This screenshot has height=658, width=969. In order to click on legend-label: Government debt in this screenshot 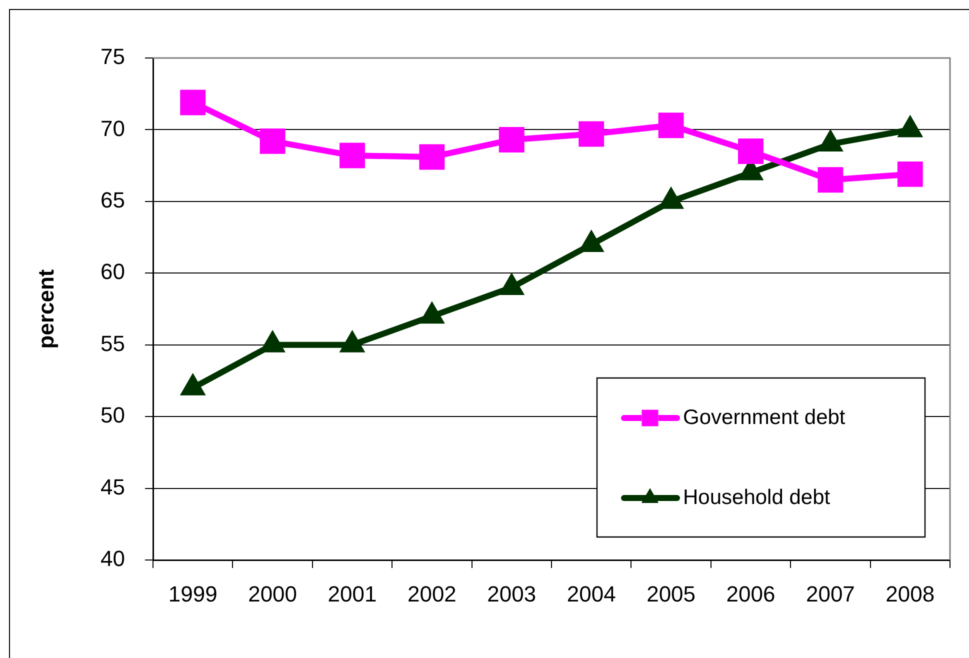, I will do `click(764, 417)`.